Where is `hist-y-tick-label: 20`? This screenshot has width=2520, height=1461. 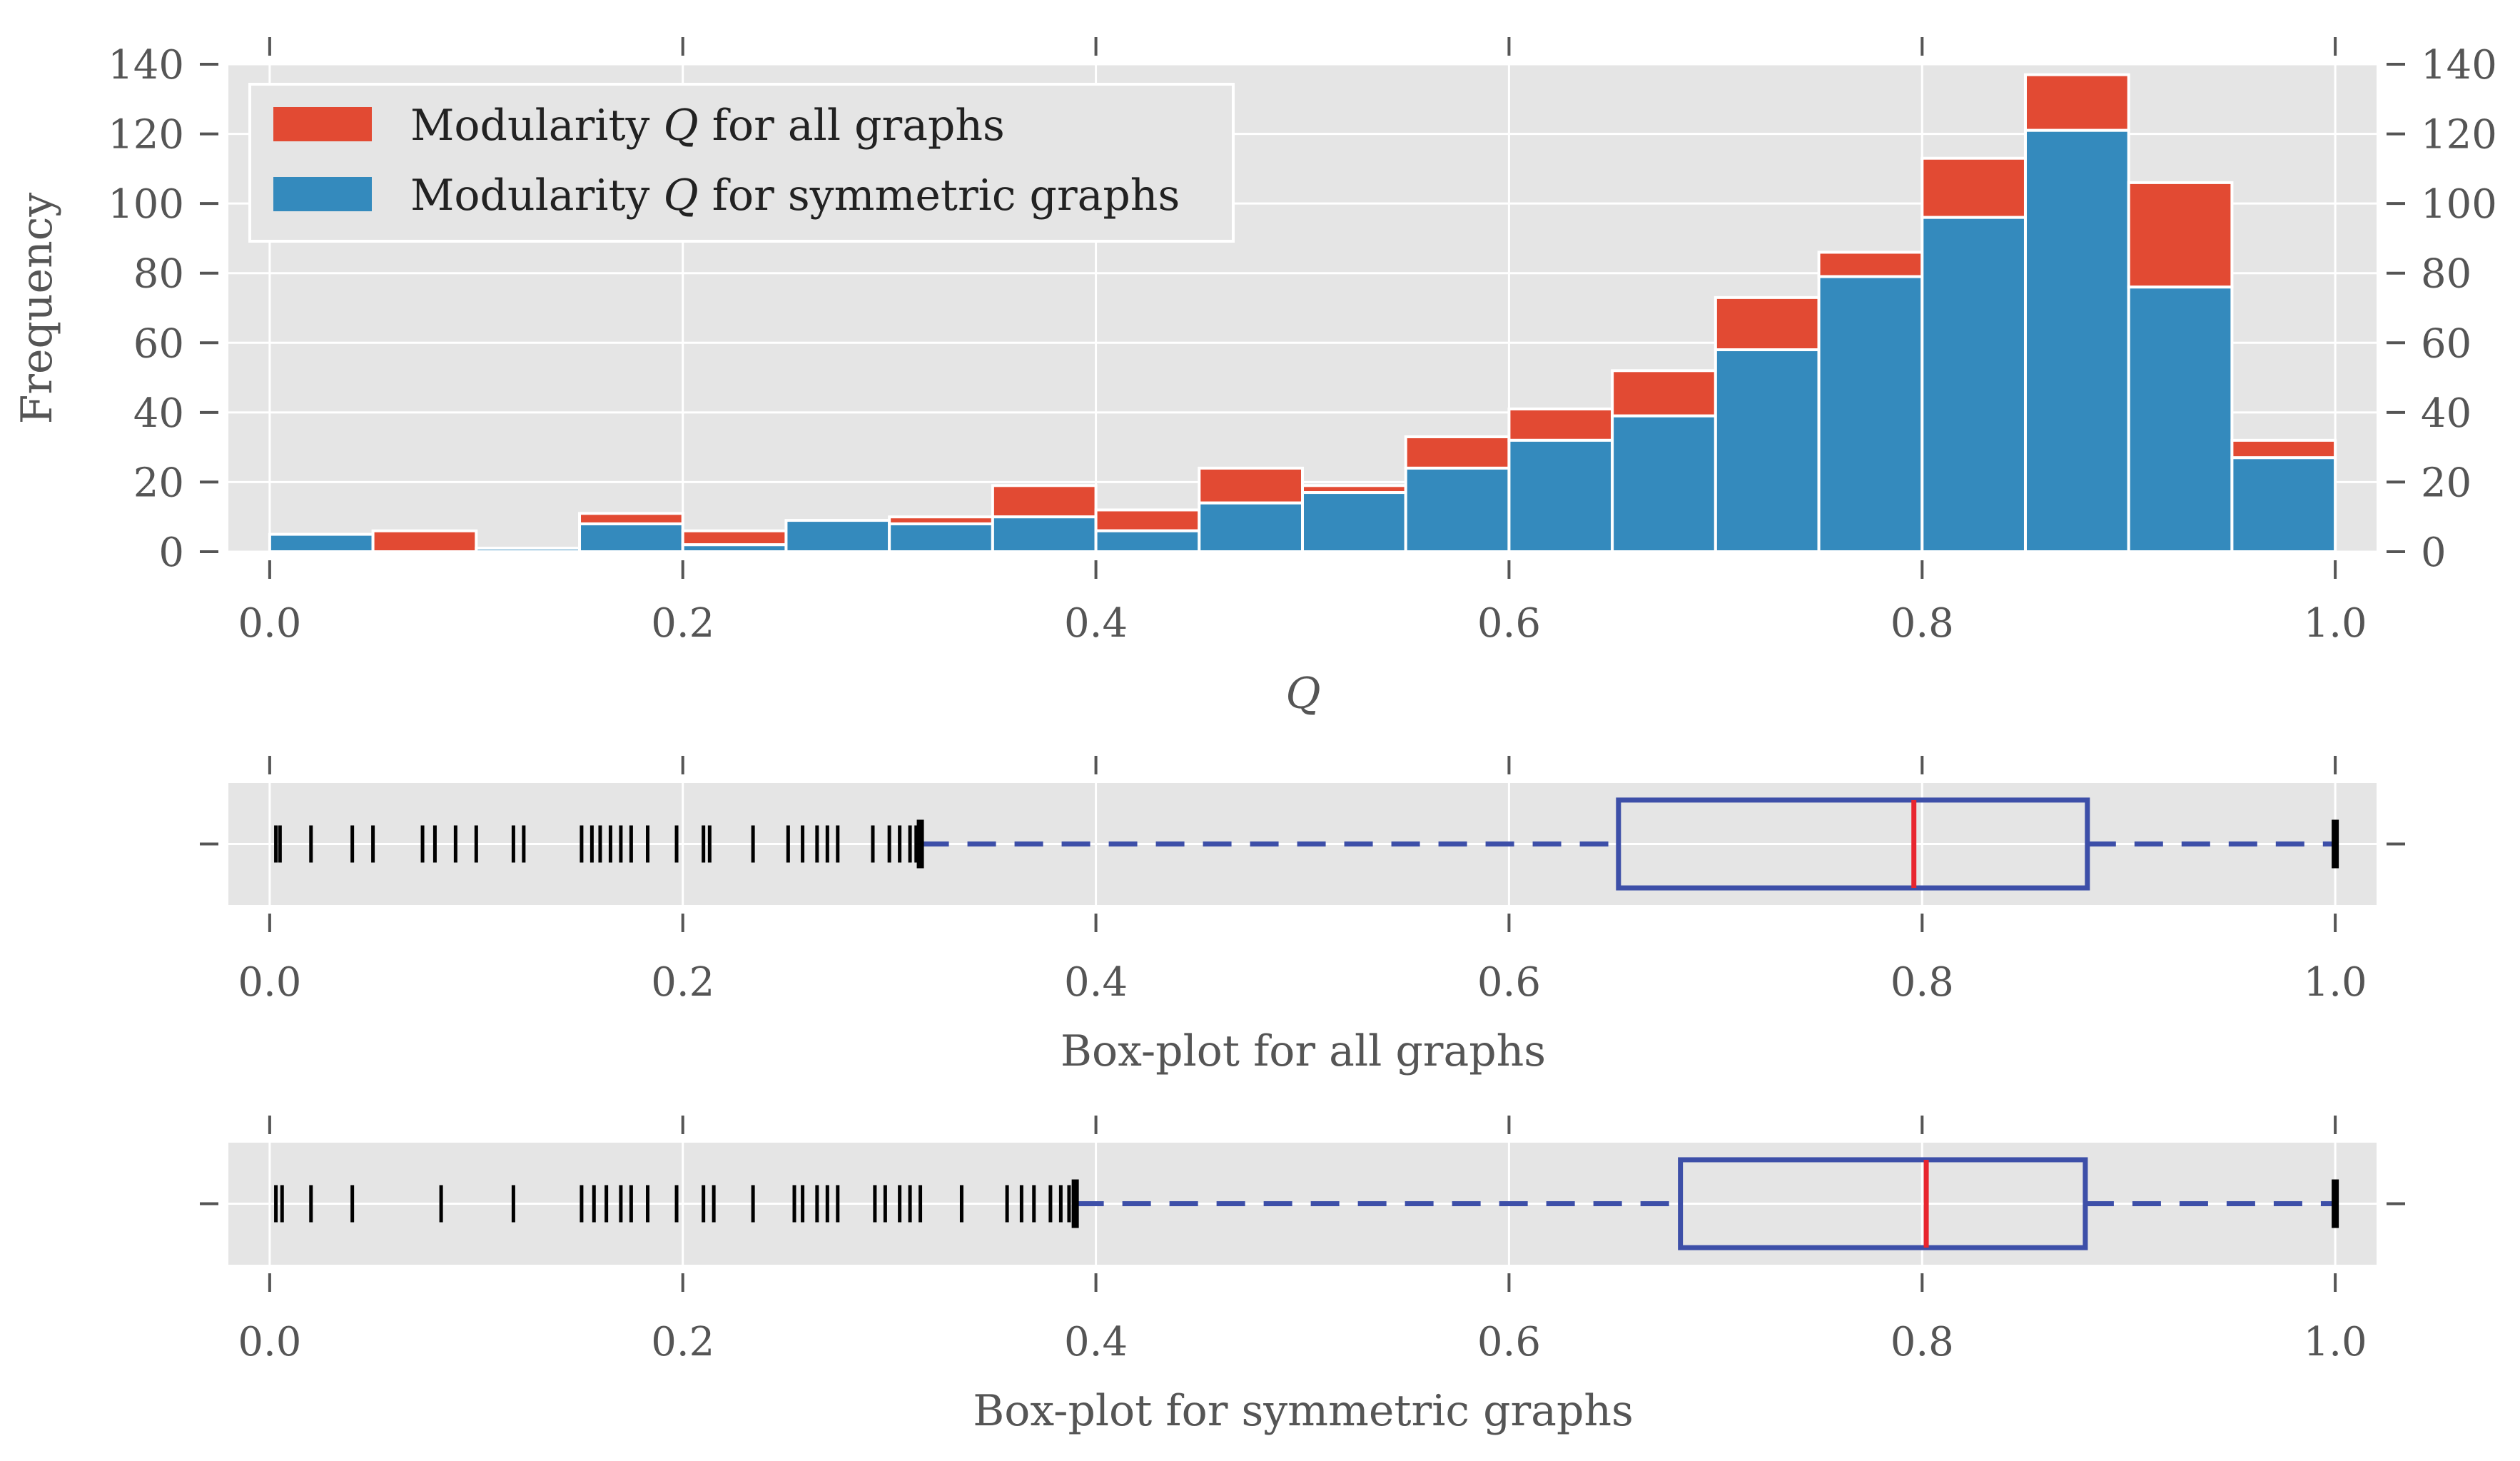 hist-y-tick-label: 20 is located at coordinates (158, 483).